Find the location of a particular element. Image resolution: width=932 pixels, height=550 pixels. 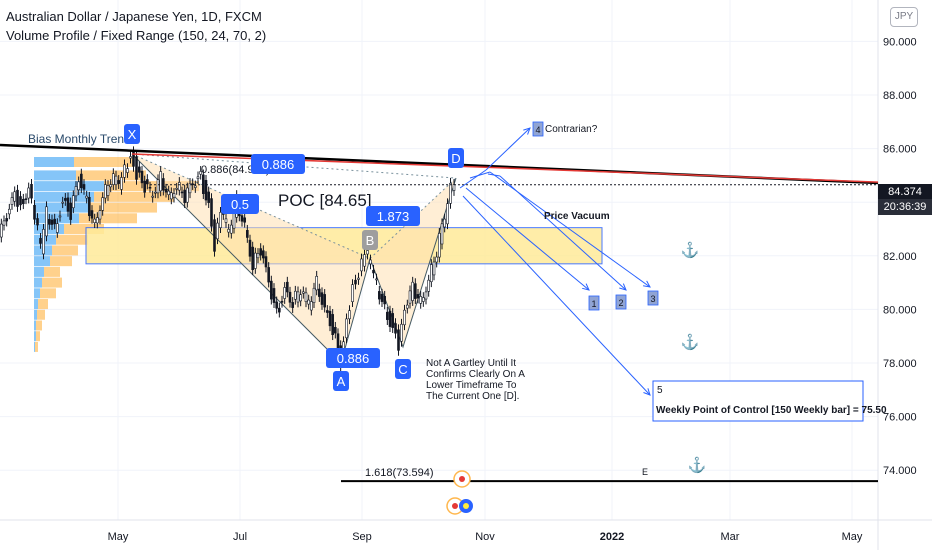

event-marker-dot is located at coordinates (466, 506).